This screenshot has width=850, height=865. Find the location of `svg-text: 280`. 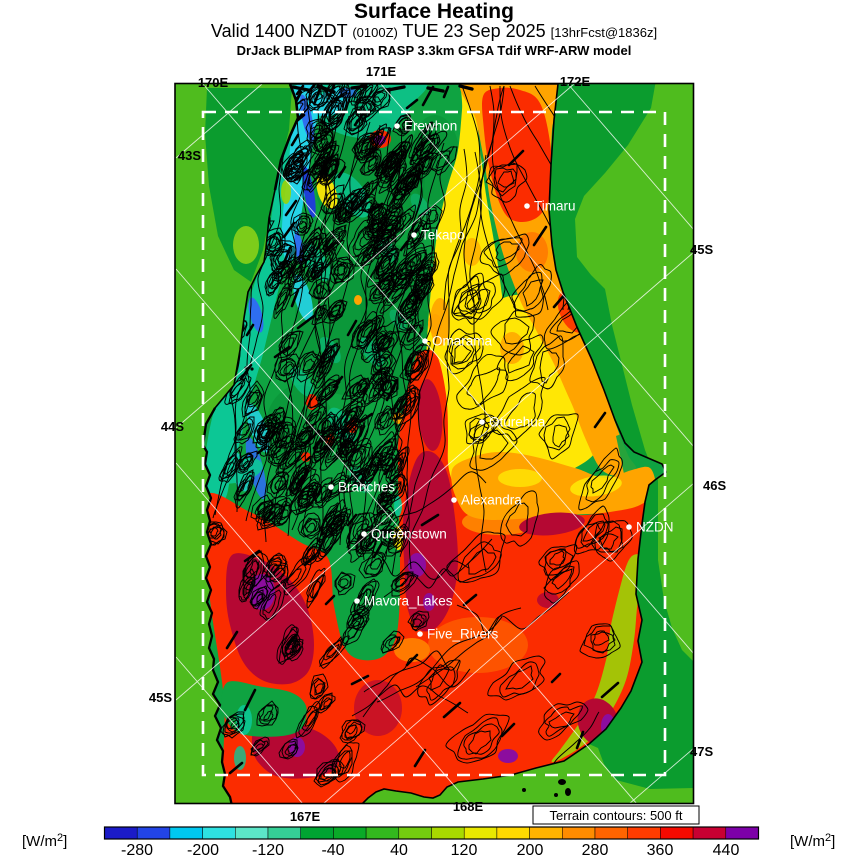

svg-text: 280 is located at coordinates (595, 850).